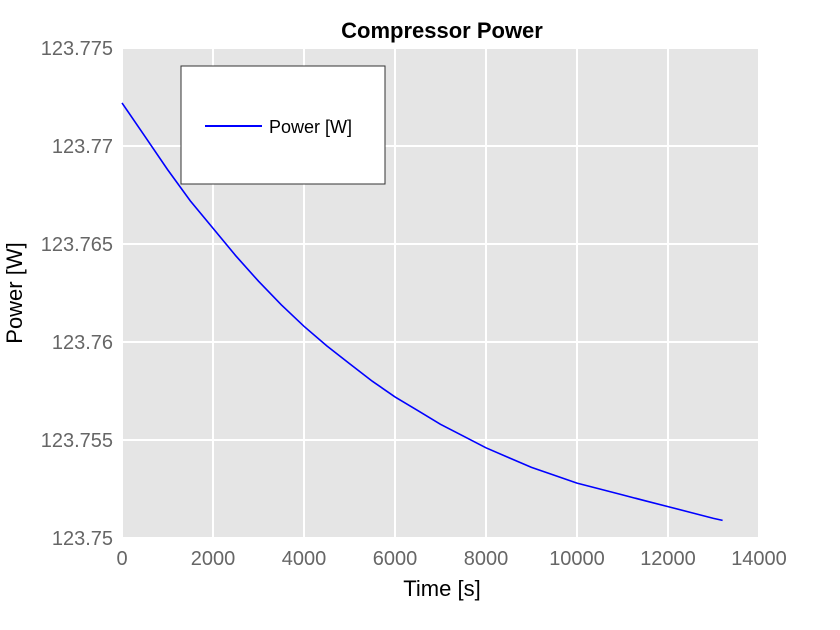 This screenshot has width=840, height=630. Describe the element at coordinates (121, 559) in the screenshot. I see `x-tick-label: 0` at that location.